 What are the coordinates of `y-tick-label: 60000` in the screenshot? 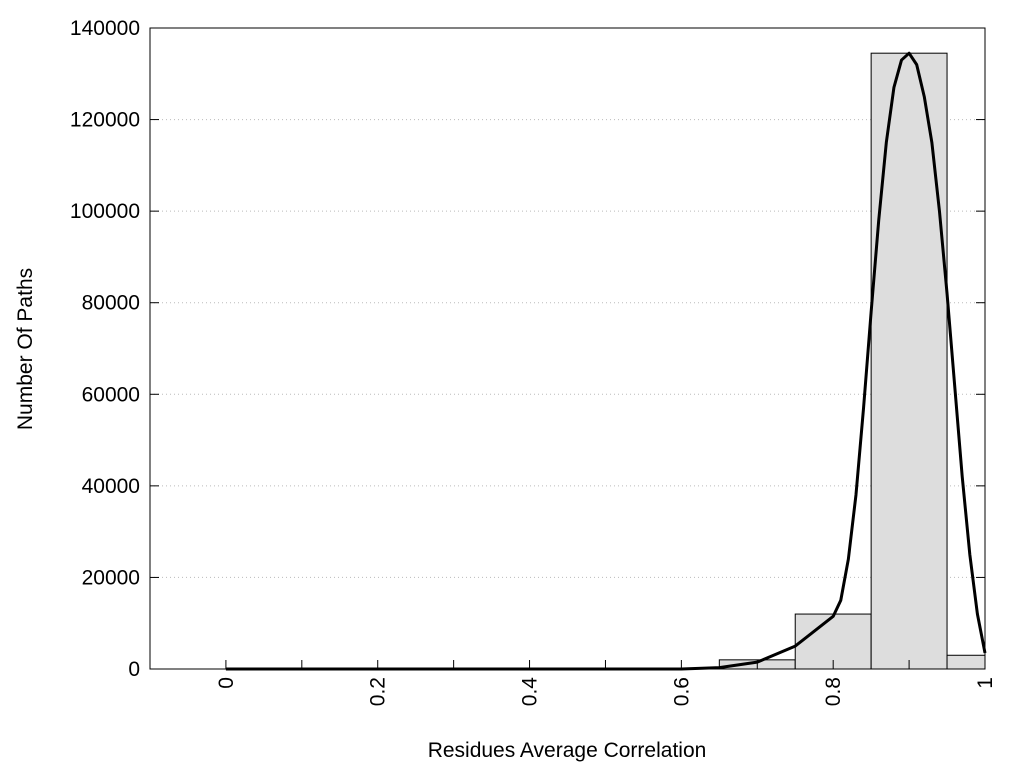 It's located at (111, 394).